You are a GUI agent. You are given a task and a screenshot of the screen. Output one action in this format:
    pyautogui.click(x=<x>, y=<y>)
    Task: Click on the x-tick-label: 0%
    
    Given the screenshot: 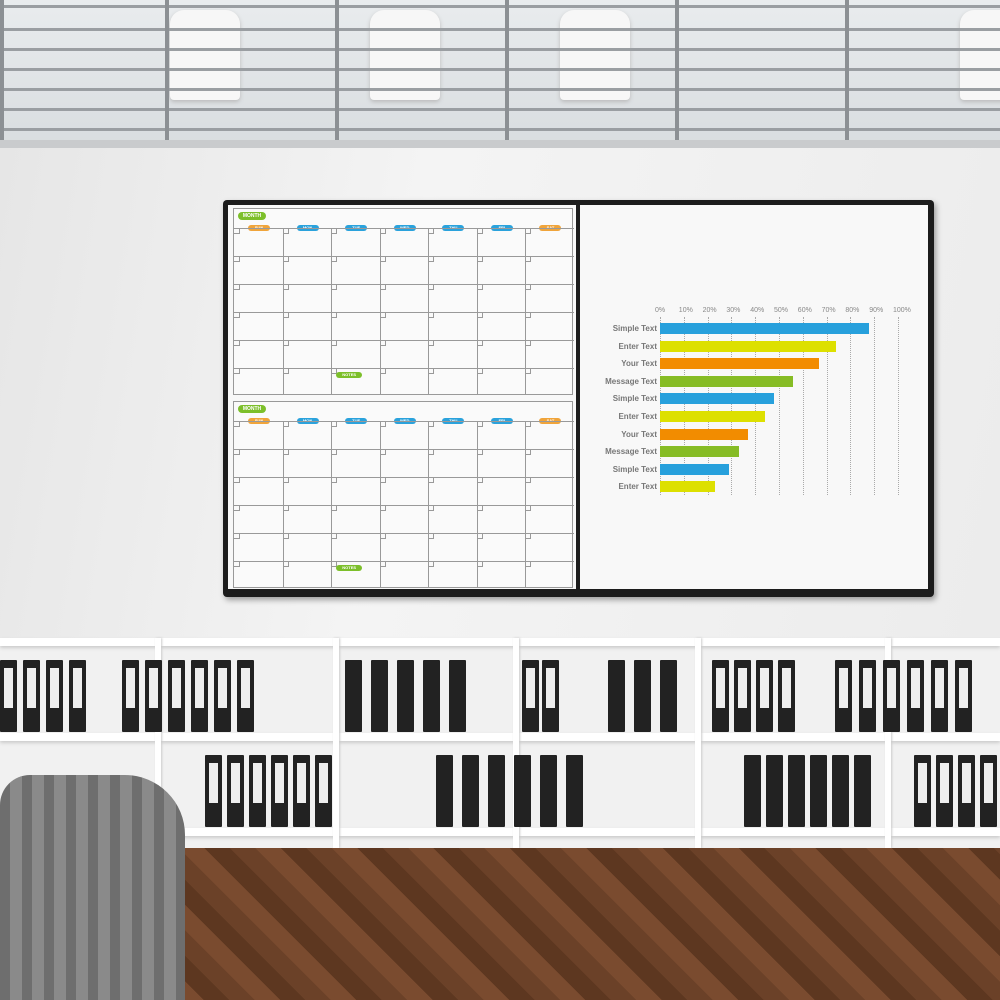 What is the action you would take?
    pyautogui.click(x=660, y=310)
    